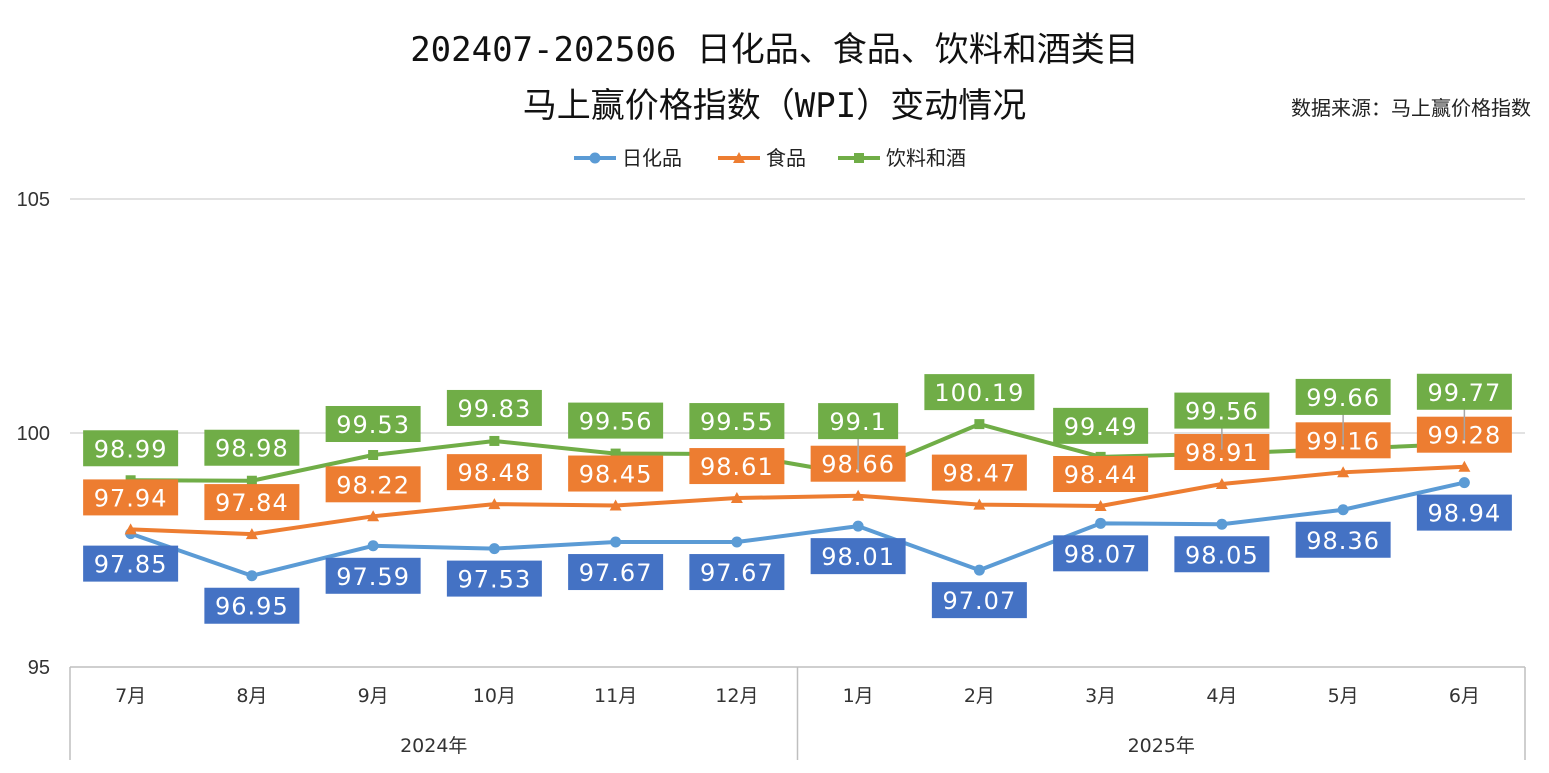  I want to click on legend-marker-square, so click(859, 158).